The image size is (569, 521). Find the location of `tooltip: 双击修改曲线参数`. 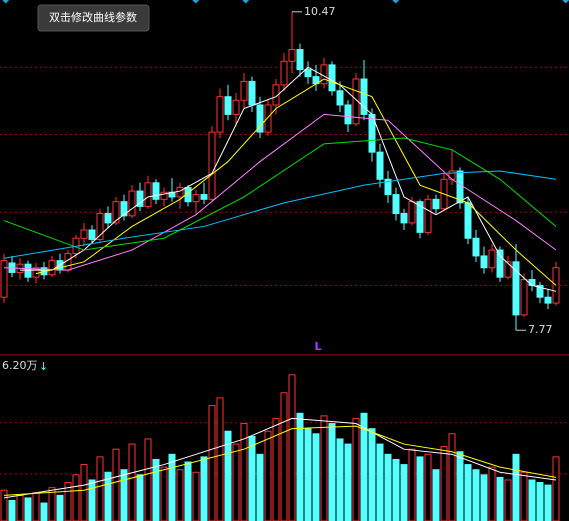

tooltip: 双击修改曲线参数 is located at coordinates (93, 17).